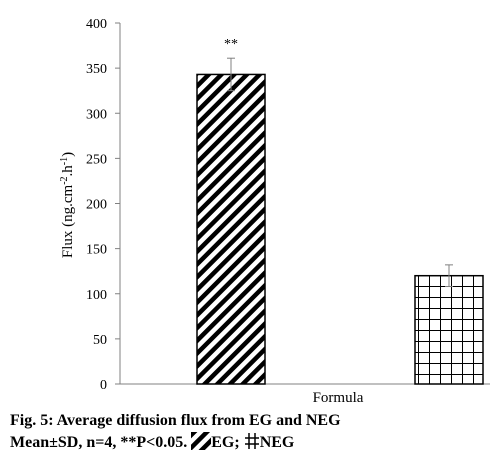  What do you see at coordinates (99, 442) in the screenshot?
I see `caption-stats: Mean±SD, n=4, **P<0.05.` at bounding box center [99, 442].